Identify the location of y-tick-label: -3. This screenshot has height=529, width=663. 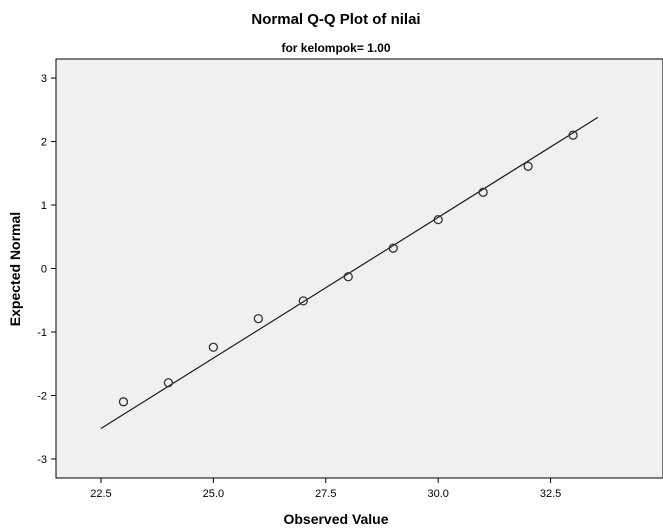
(42, 460).